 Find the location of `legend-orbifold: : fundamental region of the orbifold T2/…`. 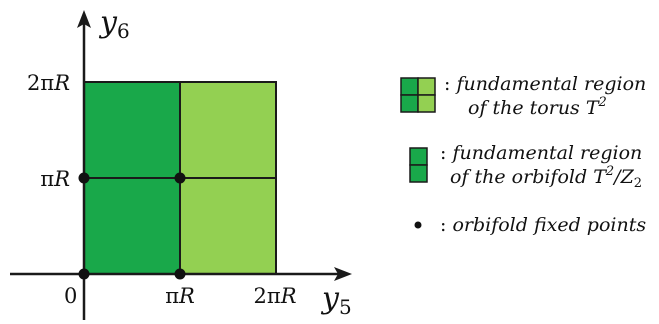

legend-orbifold: : fundamental region of the orbifold T2/… is located at coordinates (541, 166).